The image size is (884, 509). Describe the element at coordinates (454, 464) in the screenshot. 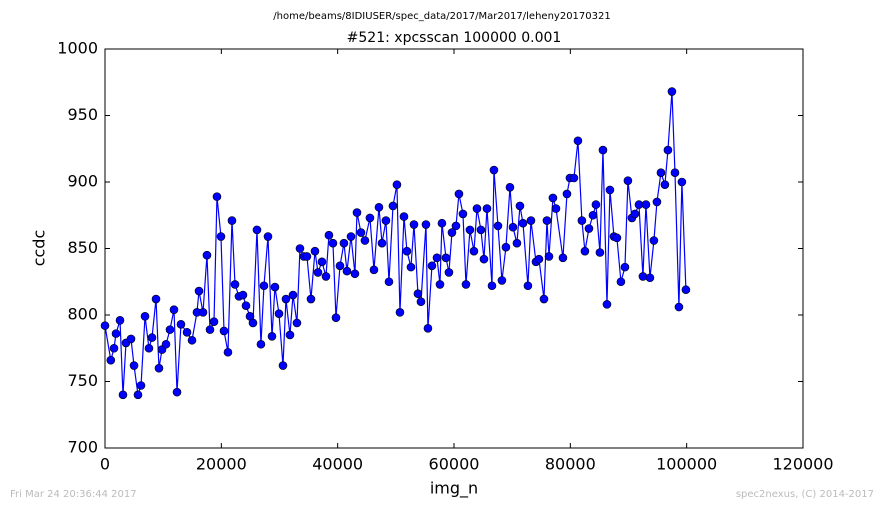

I see `x-tick-label: 60000` at that location.